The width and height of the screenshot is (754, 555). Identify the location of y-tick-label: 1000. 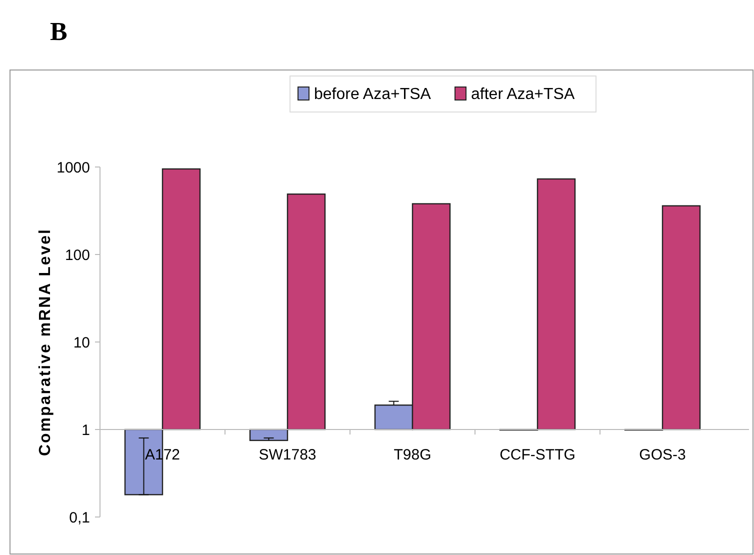
(73, 167).